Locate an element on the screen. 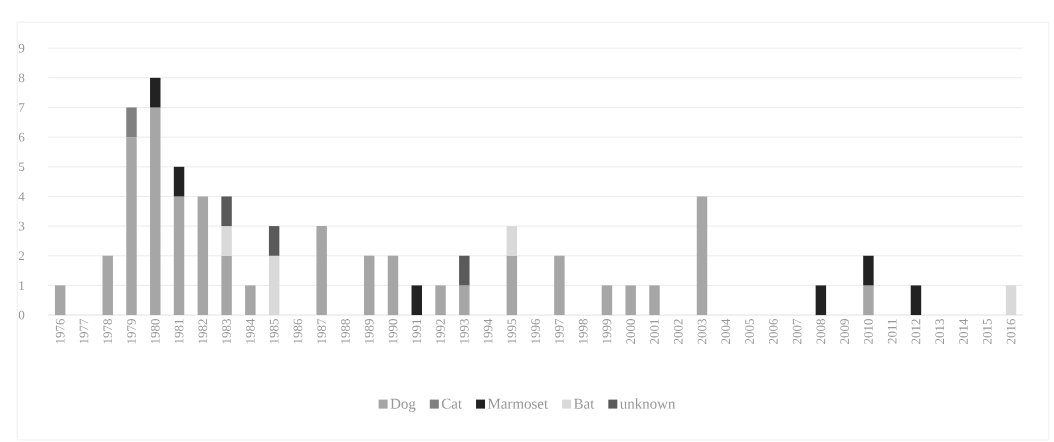 The image size is (1054, 442). y-tick-label: 4 is located at coordinates (21, 196).